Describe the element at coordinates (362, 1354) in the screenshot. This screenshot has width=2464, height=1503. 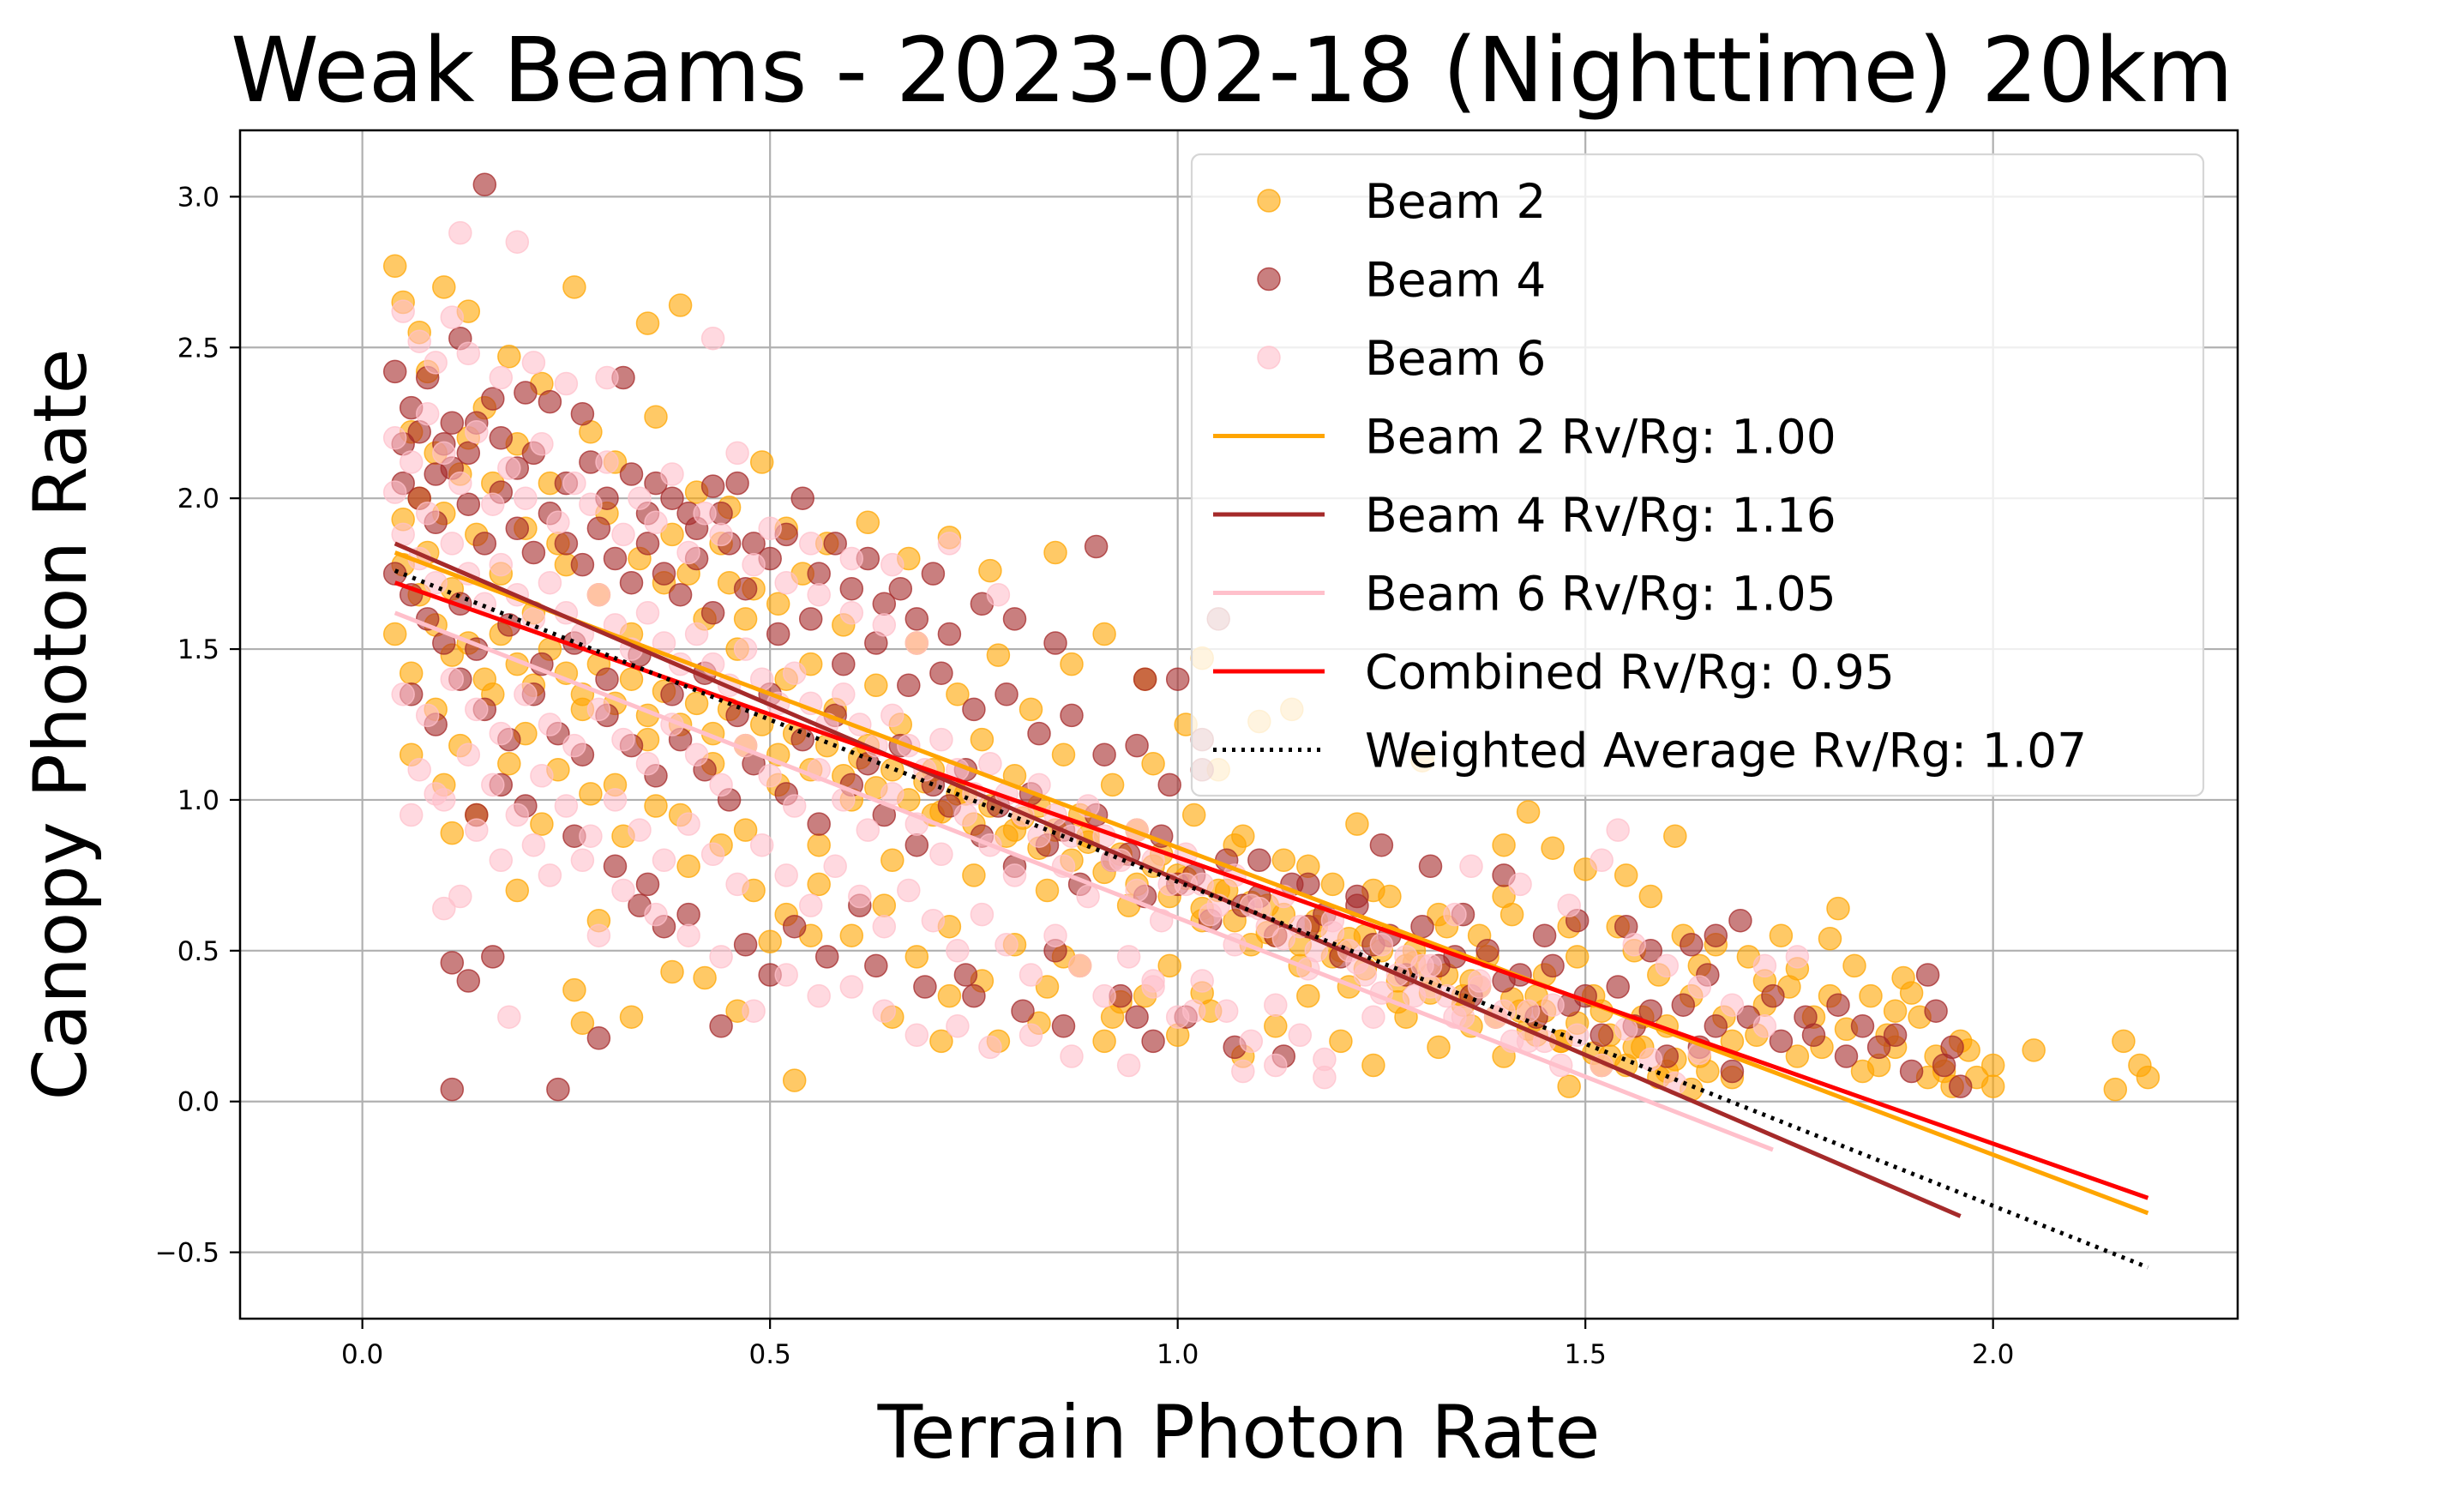
I see `x-tick-label: 0.0` at that location.